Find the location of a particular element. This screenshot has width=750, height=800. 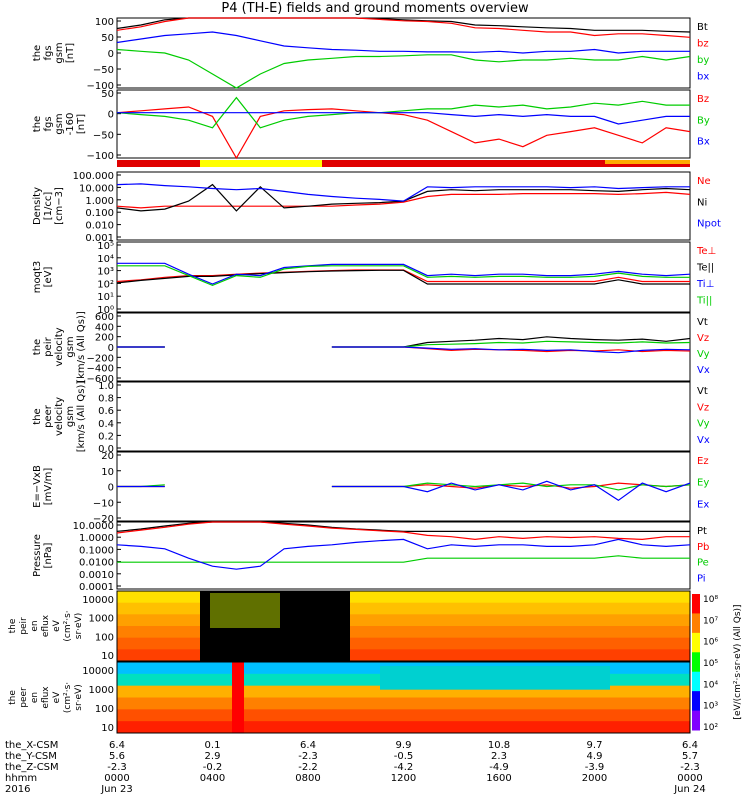

y-tick-label: 0.1000 is located at coordinates (96, 550).